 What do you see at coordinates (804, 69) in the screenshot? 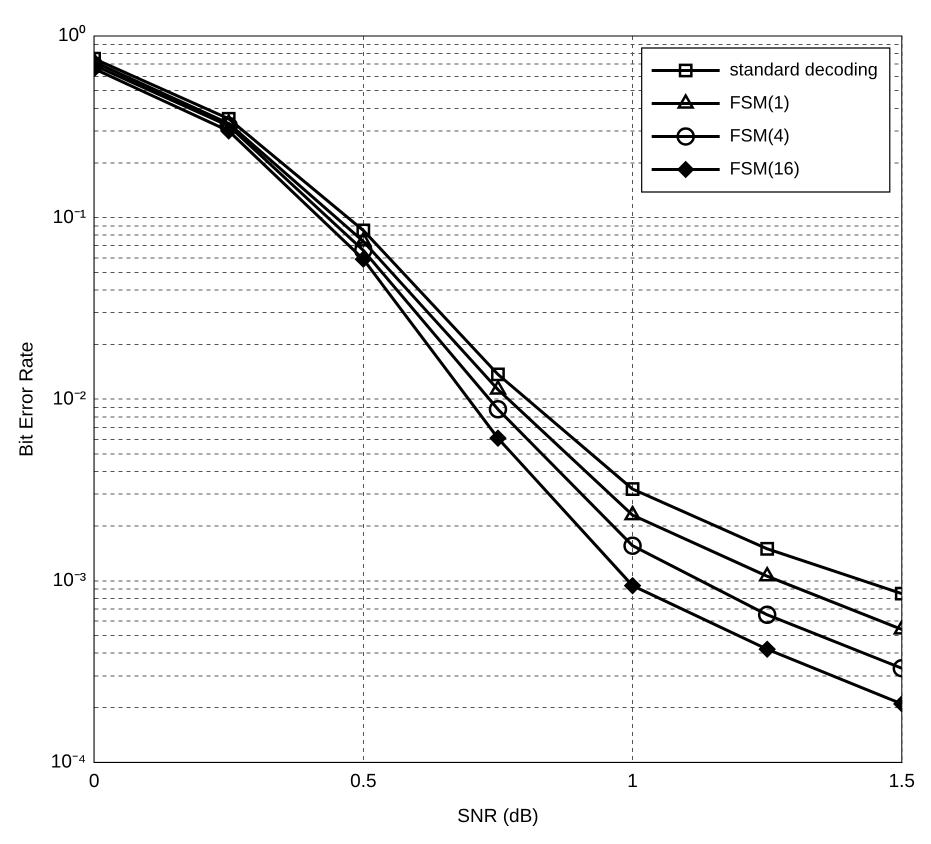
I see `legend-label: standard decoding` at bounding box center [804, 69].